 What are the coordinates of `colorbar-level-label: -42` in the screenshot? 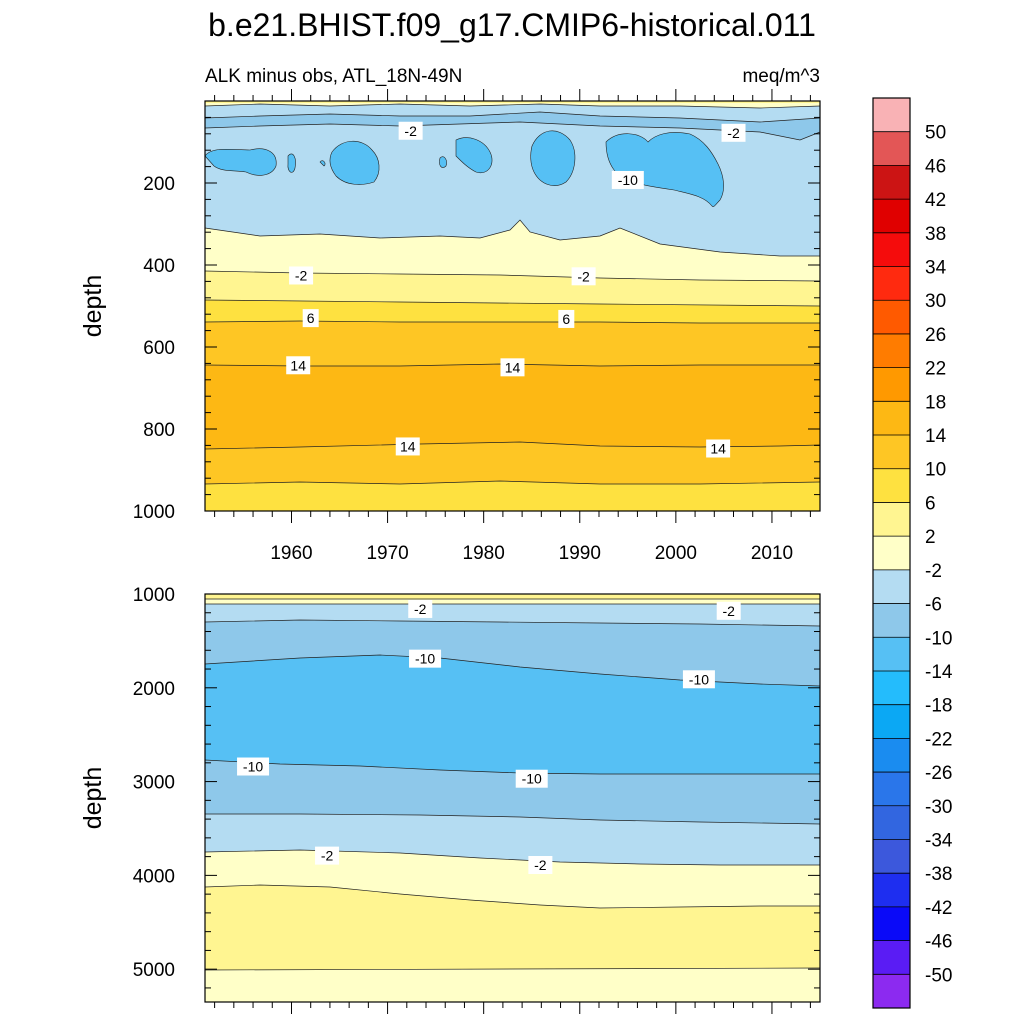 It's located at (938, 908).